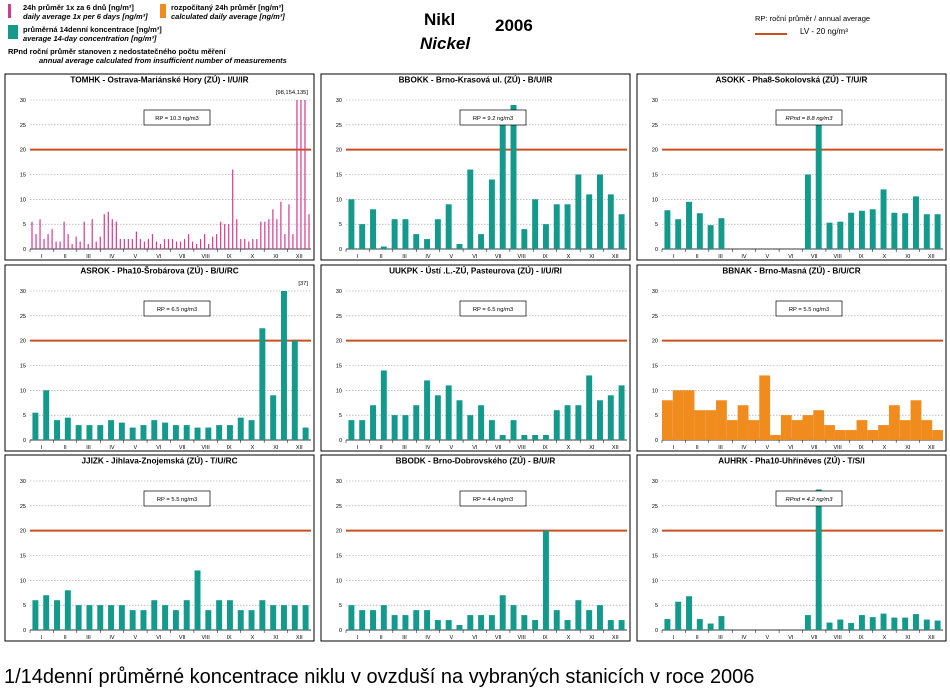 This screenshot has height=696, width=950. What do you see at coordinates (159, 270) in the screenshot?
I see `chart-title: ASROK - Pha10-Šrobárova (ZÚ) - B/U/RC` at bounding box center [159, 270].